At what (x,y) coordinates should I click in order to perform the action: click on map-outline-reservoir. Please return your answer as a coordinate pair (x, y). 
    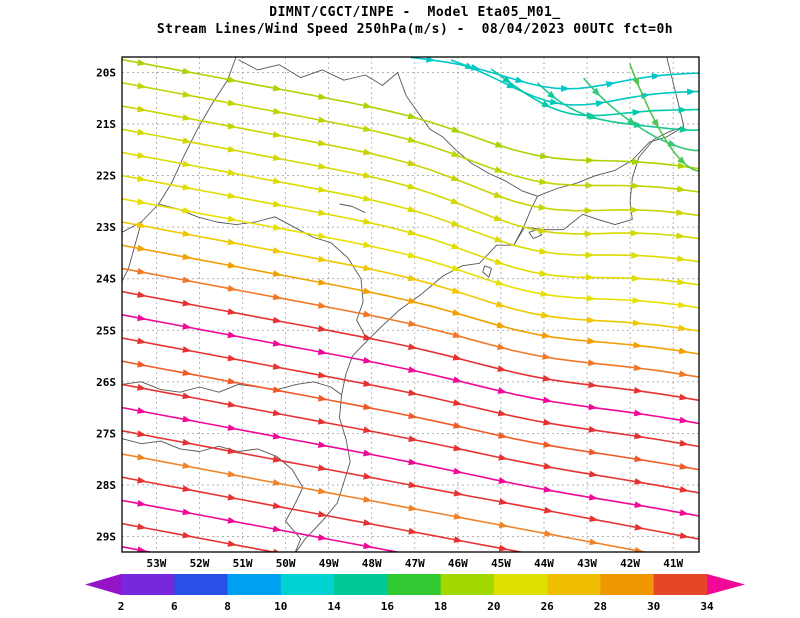
    Looking at the image, I should click on (352, 208).